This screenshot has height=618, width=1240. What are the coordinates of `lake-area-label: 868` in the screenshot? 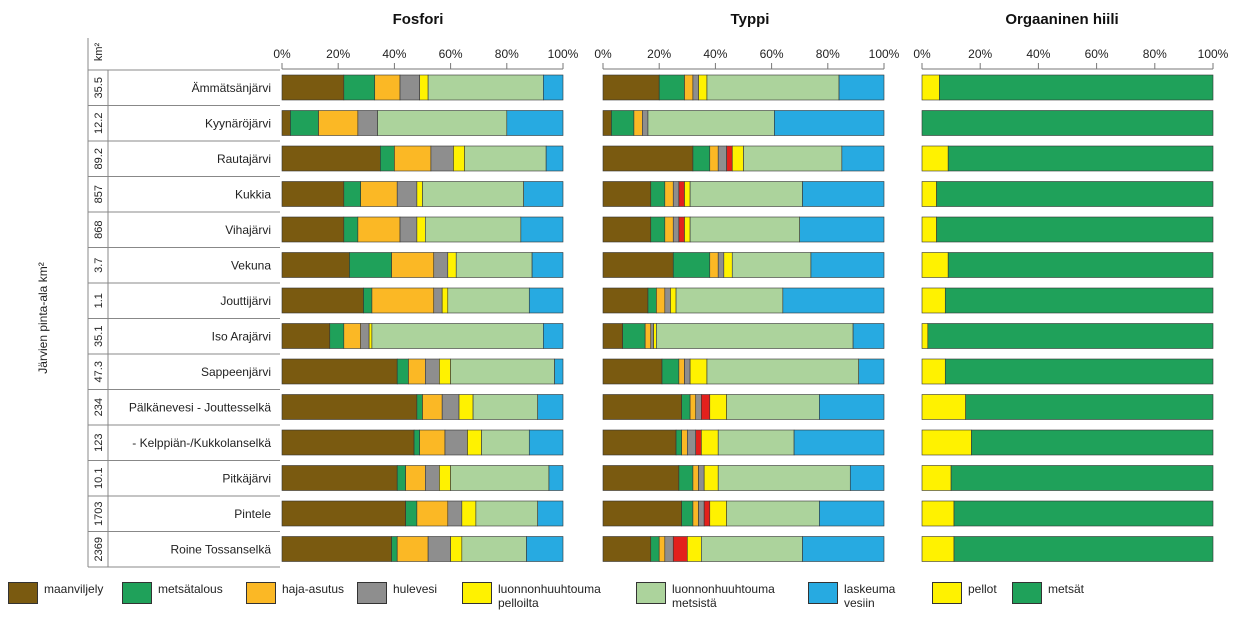 It's located at (99, 230).